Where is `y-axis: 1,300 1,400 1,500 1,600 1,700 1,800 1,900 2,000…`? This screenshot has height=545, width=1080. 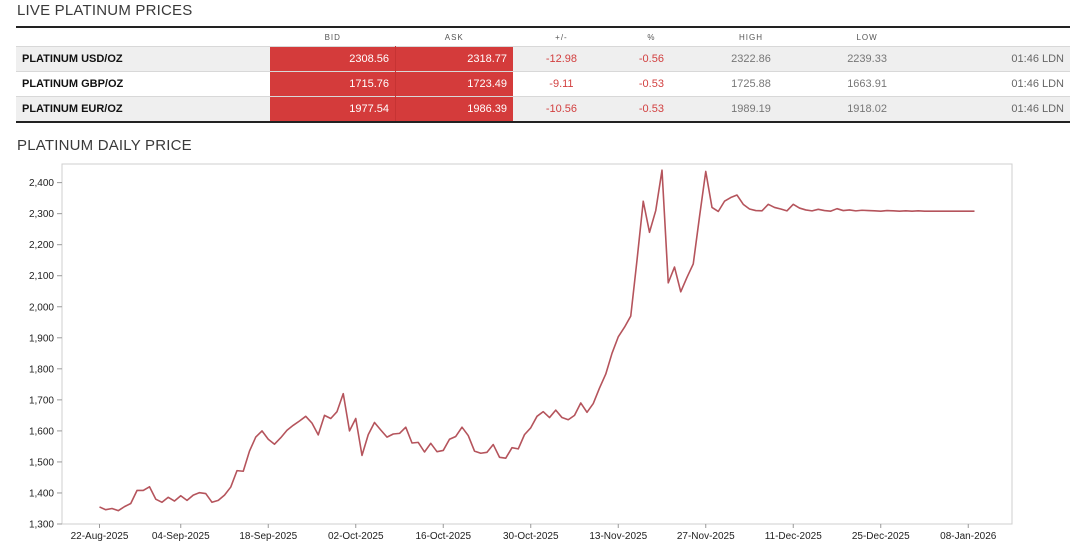 y-axis: 1,300 1,400 1,500 1,600 1,700 1,800 1,900 2,000… is located at coordinates (45, 354).